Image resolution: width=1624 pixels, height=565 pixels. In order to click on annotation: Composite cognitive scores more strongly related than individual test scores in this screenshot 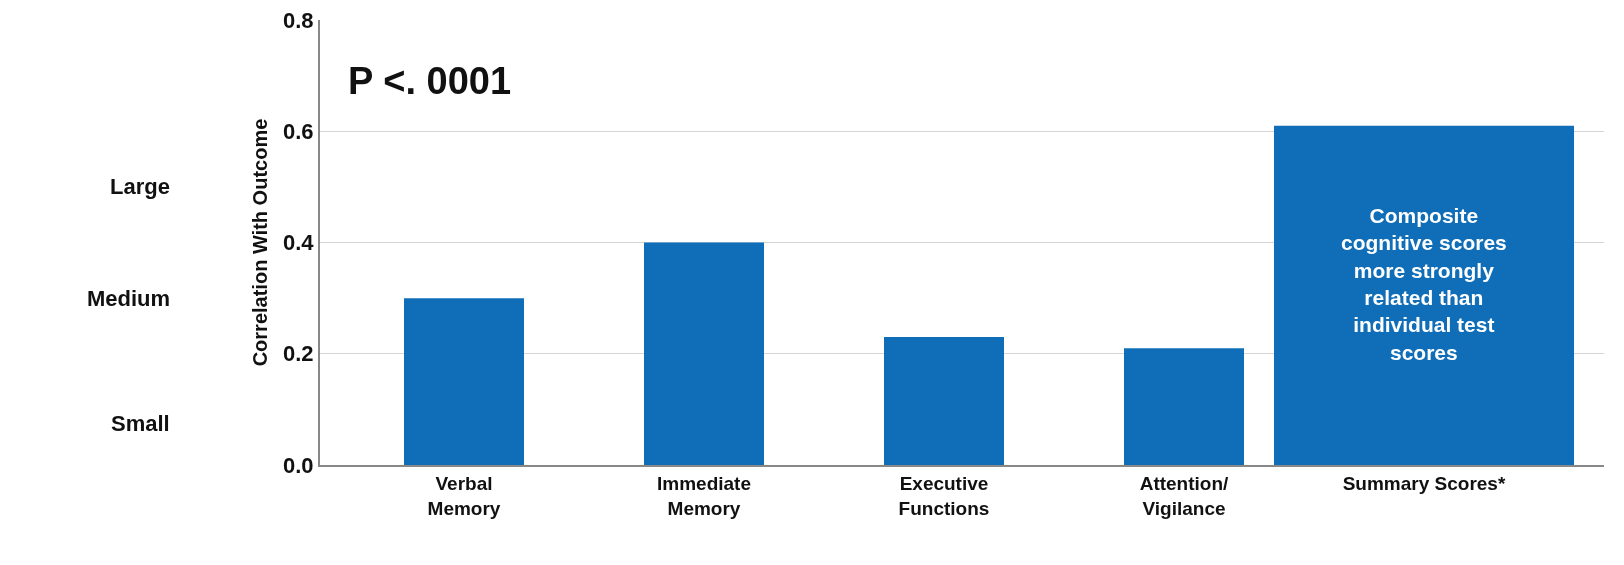, I will do `click(1424, 284)`.